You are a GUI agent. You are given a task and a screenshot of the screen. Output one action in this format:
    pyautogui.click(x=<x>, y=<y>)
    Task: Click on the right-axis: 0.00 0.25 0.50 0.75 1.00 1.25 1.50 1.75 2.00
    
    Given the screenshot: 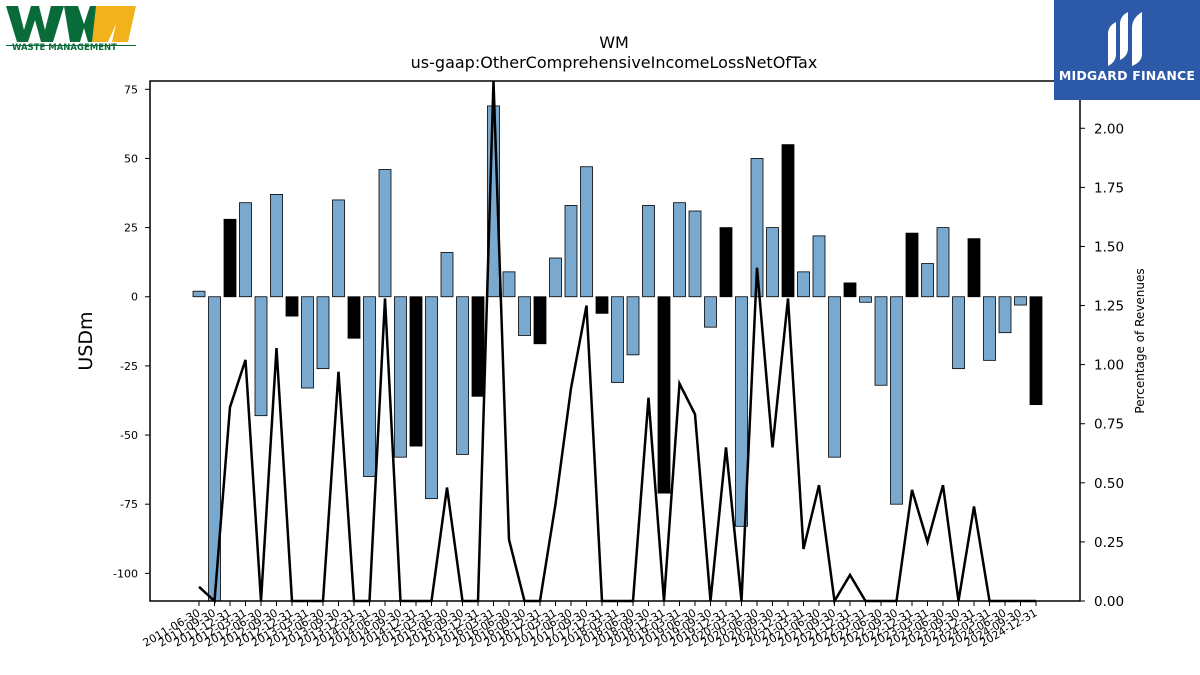 What is the action you would take?
    pyautogui.click(x=1102, y=365)
    